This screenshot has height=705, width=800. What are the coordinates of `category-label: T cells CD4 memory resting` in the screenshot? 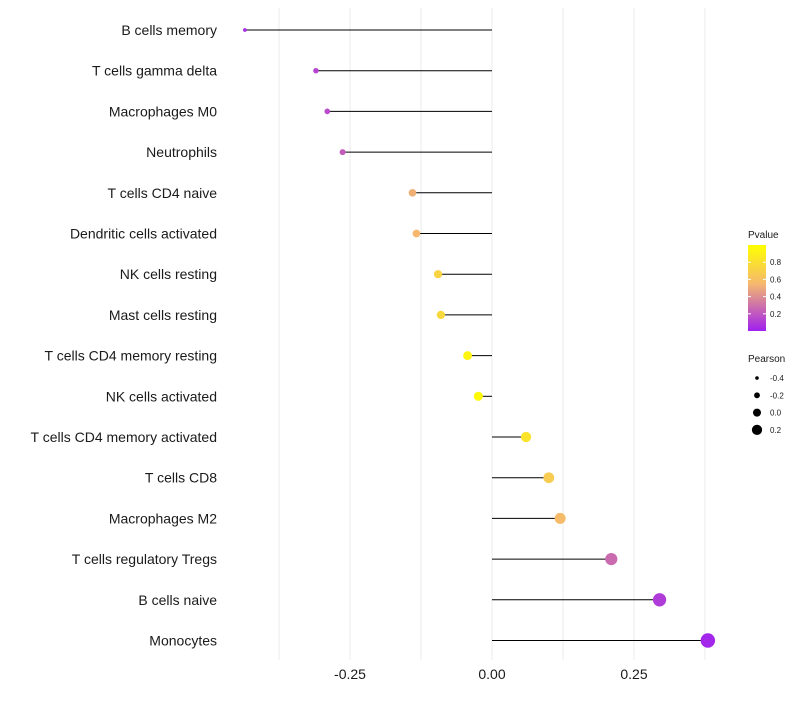 It's located at (131, 356).